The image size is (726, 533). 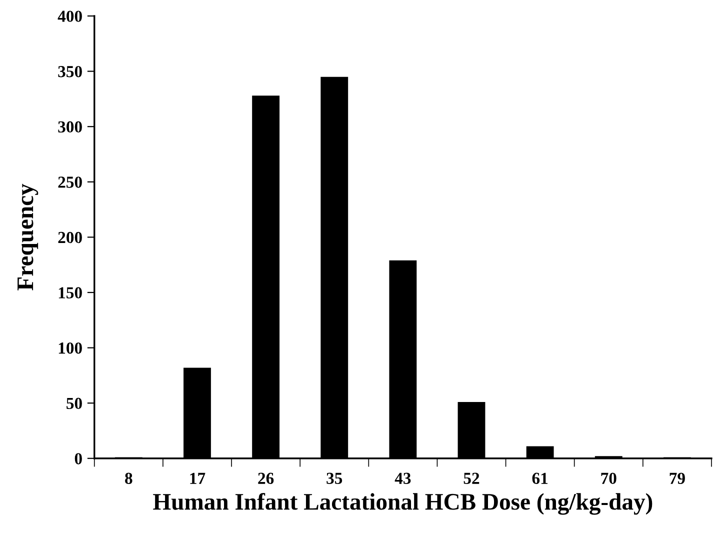 I want to click on y-tick-label: 200, so click(x=70, y=238).